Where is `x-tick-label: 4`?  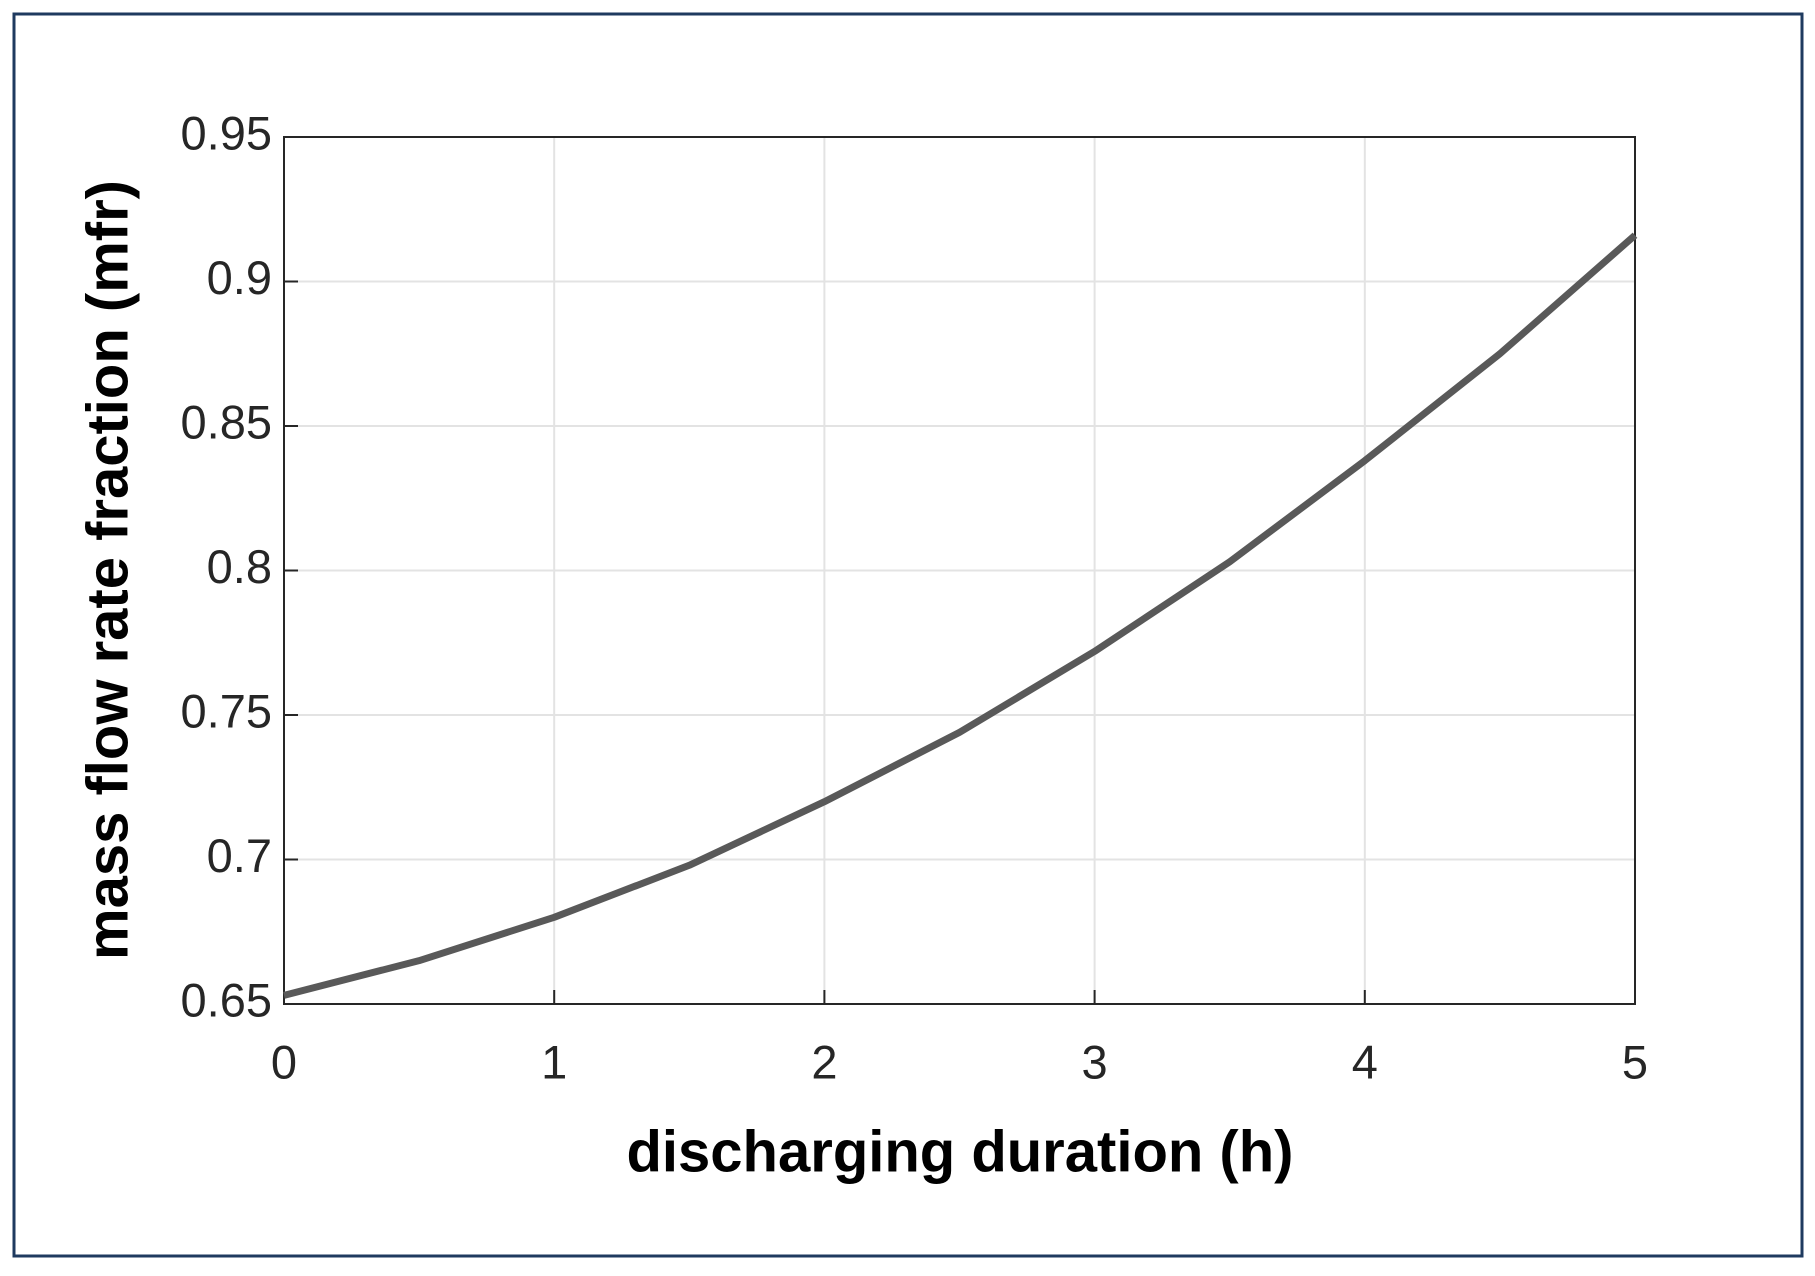
x-tick-label: 4 is located at coordinates (1365, 1061).